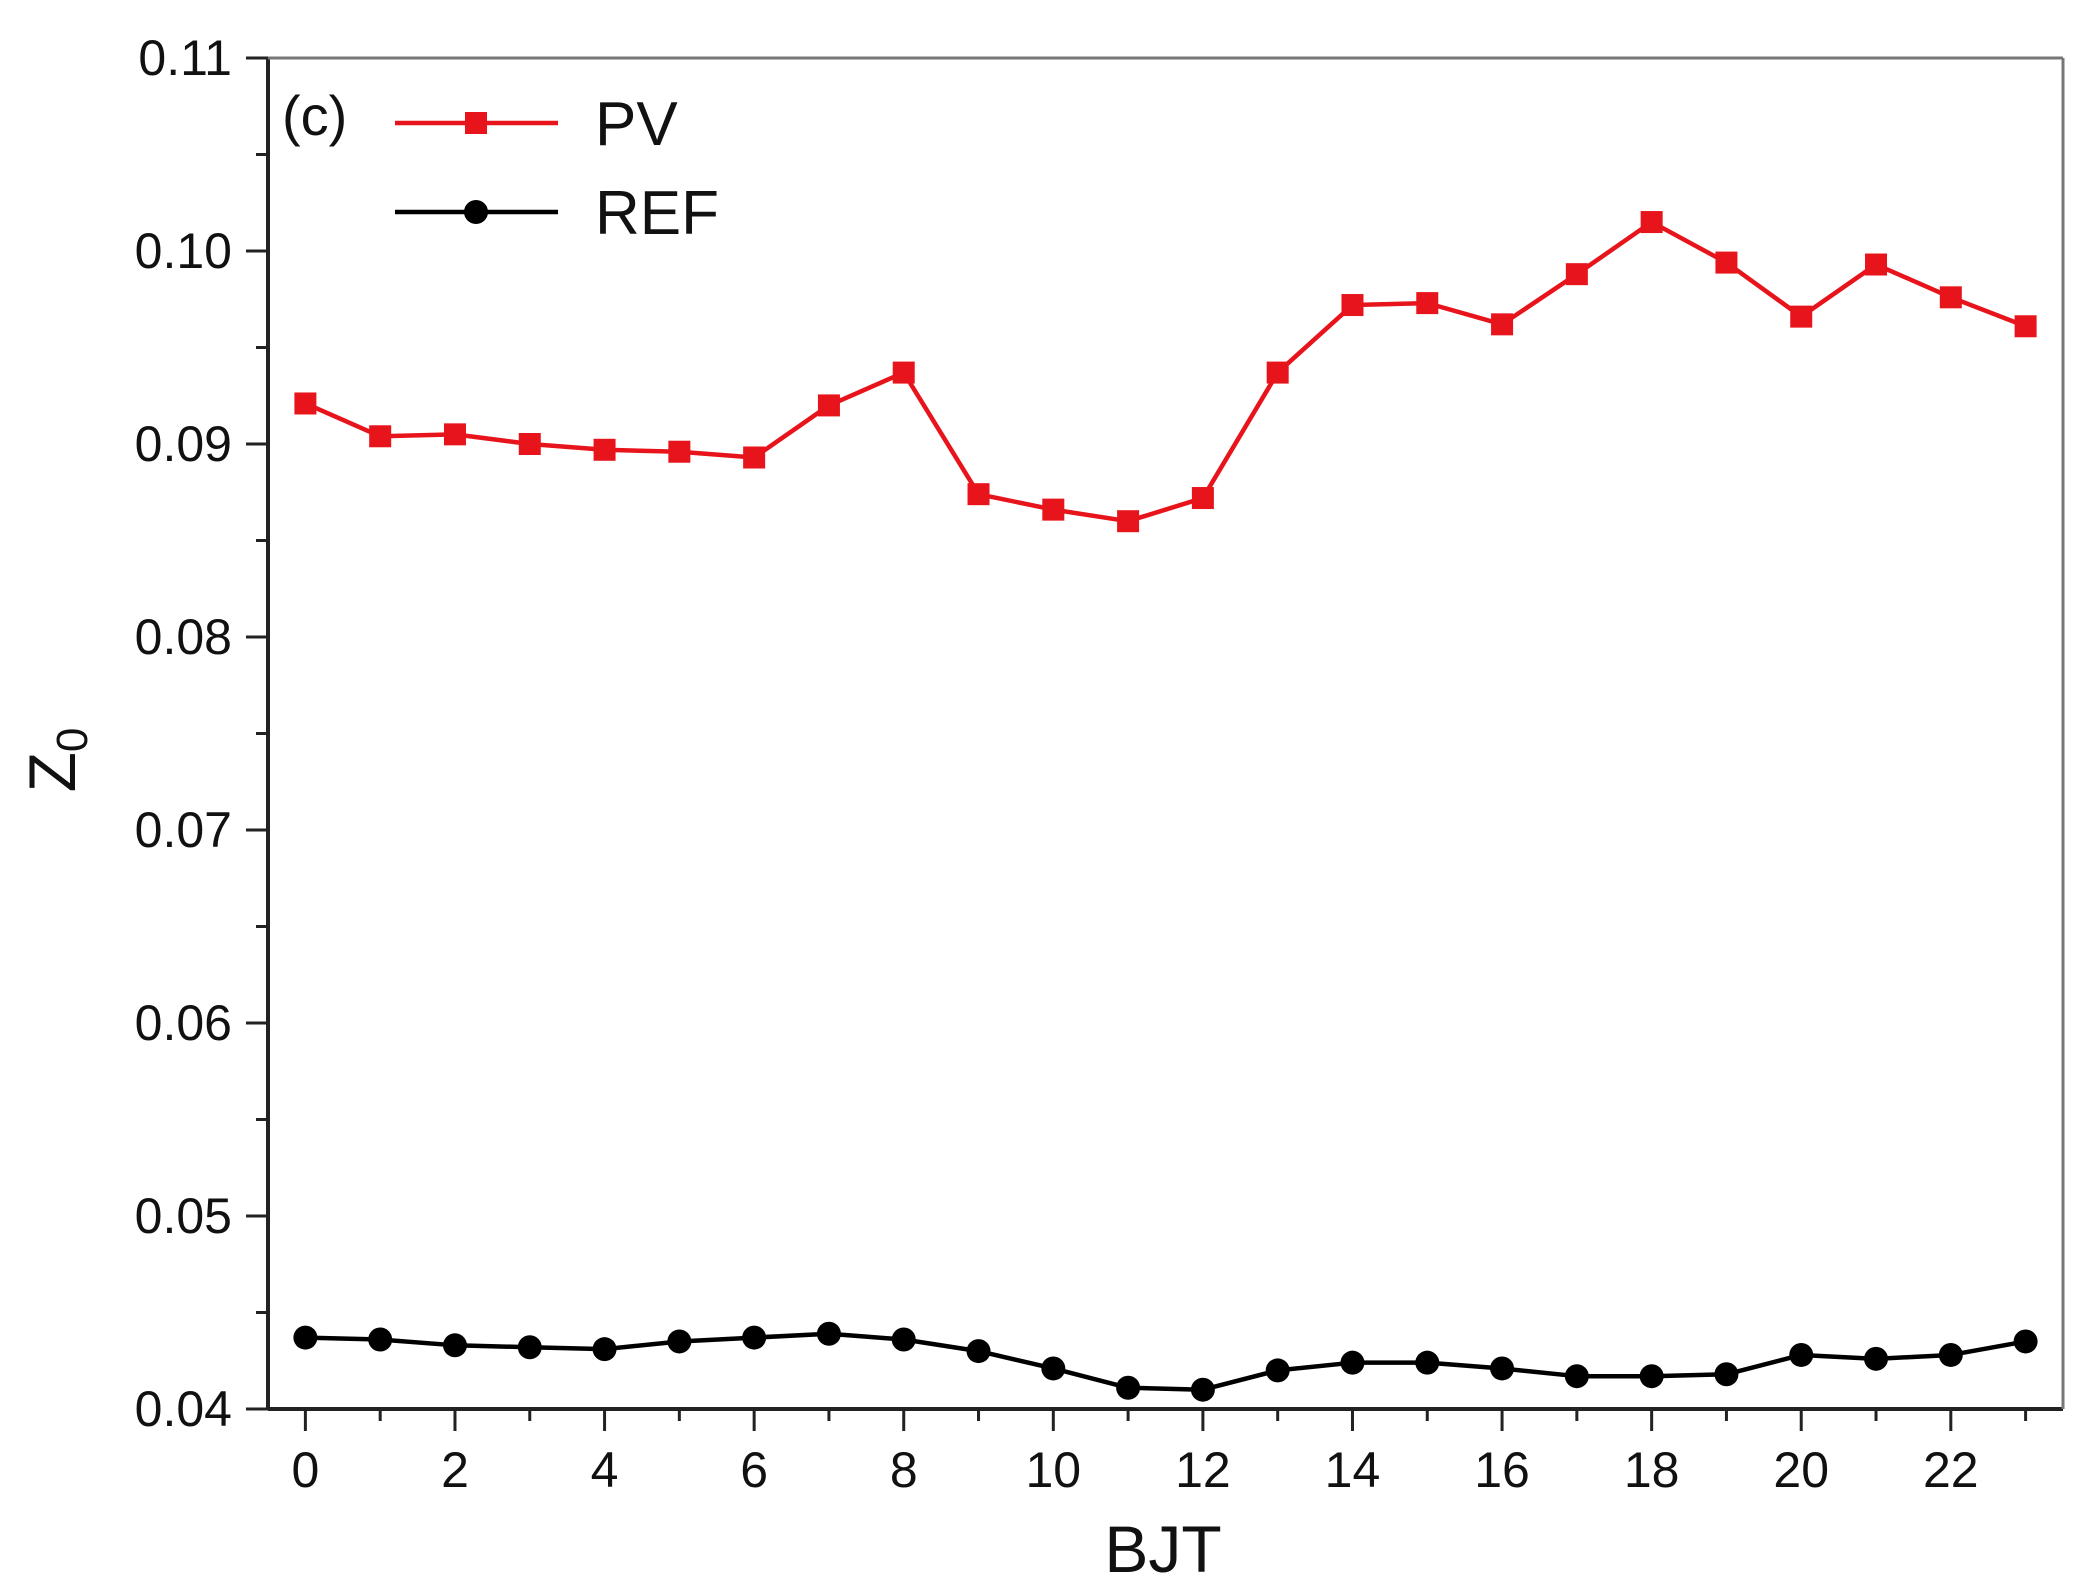 This screenshot has height=1586, width=2086. Describe the element at coordinates (557, 169) in the screenshot. I see `legend: PV REF` at that location.